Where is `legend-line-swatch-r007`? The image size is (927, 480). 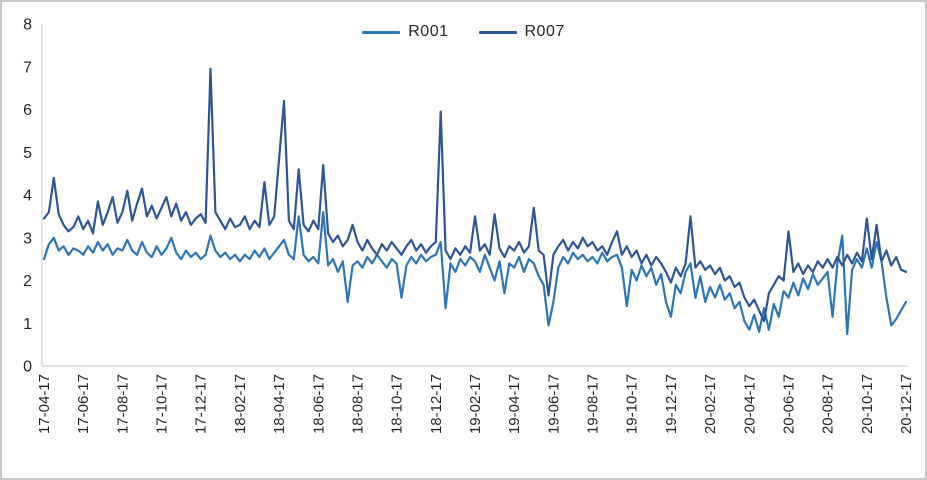
legend-line-swatch-r007 is located at coordinates (497, 32).